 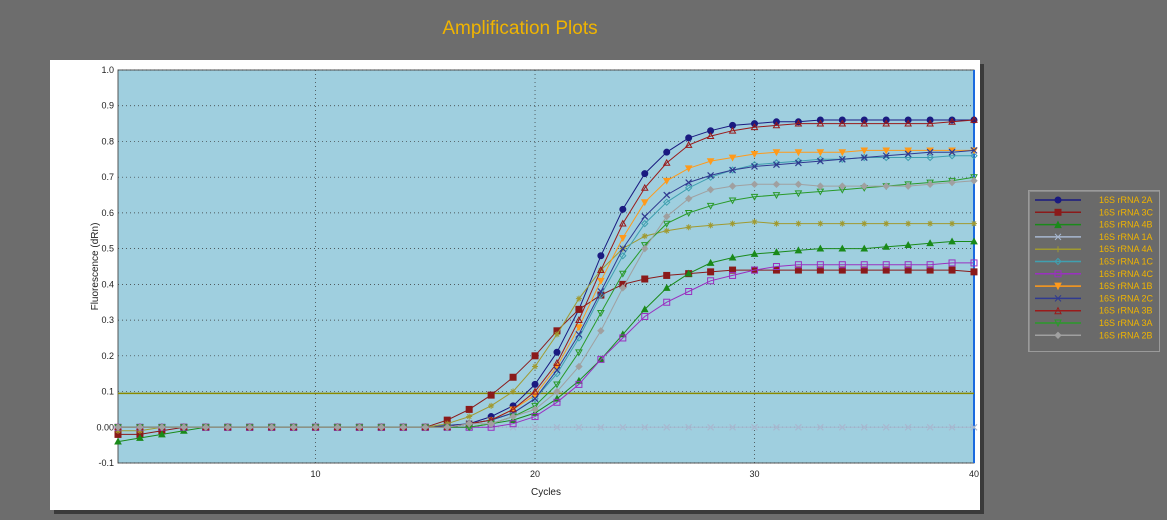 What do you see at coordinates (546, 492) in the screenshot?
I see `x-axis-label: Cycles` at bounding box center [546, 492].